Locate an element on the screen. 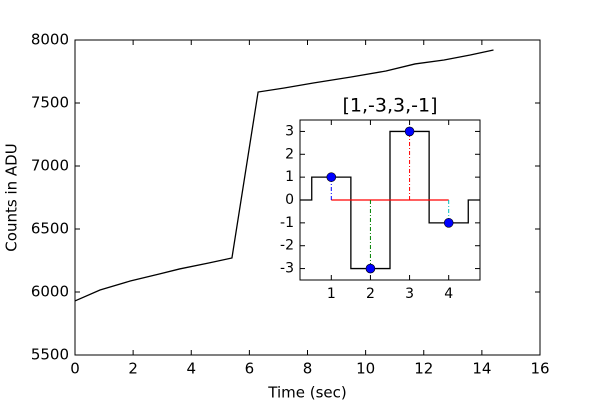 The width and height of the screenshot is (600, 404). x-tick-label: 6 is located at coordinates (250, 369).